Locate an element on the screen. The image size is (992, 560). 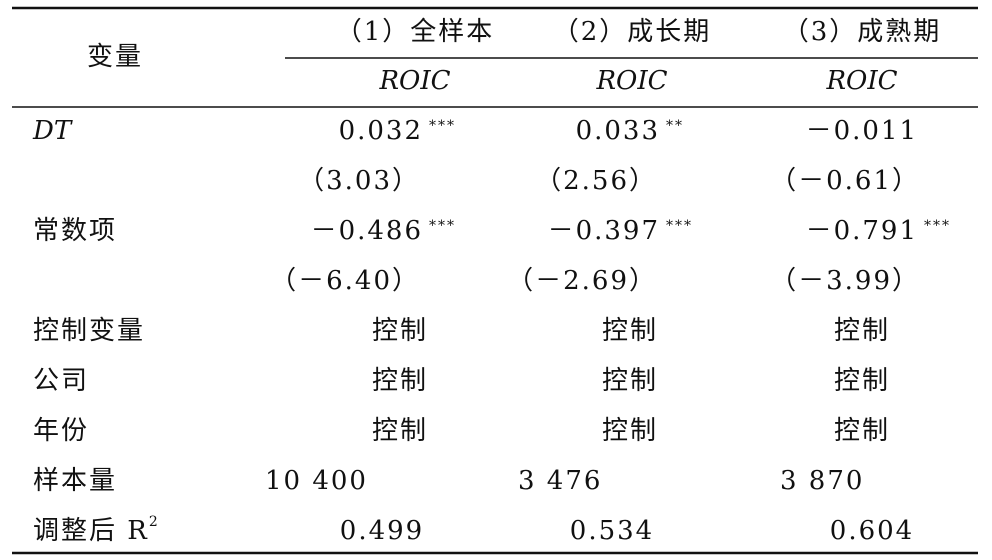
row-label: 样本量 is located at coordinates (75, 481).